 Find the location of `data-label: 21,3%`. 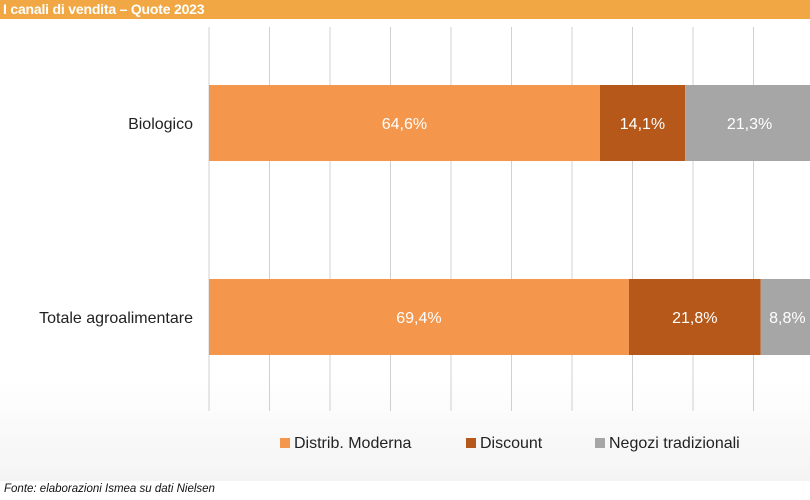

data-label: 21,3% is located at coordinates (749, 124).